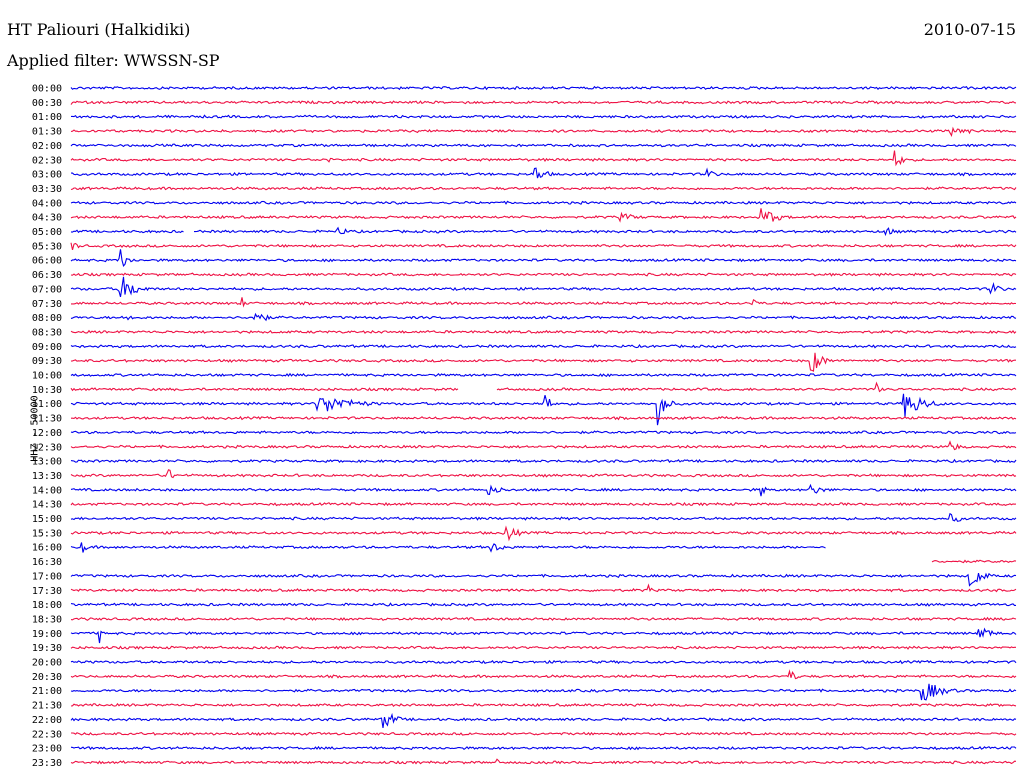 Image resolution: width=1024 pixels, height=780 pixels. I want to click on row-label-1730: 17:30, so click(47, 591).